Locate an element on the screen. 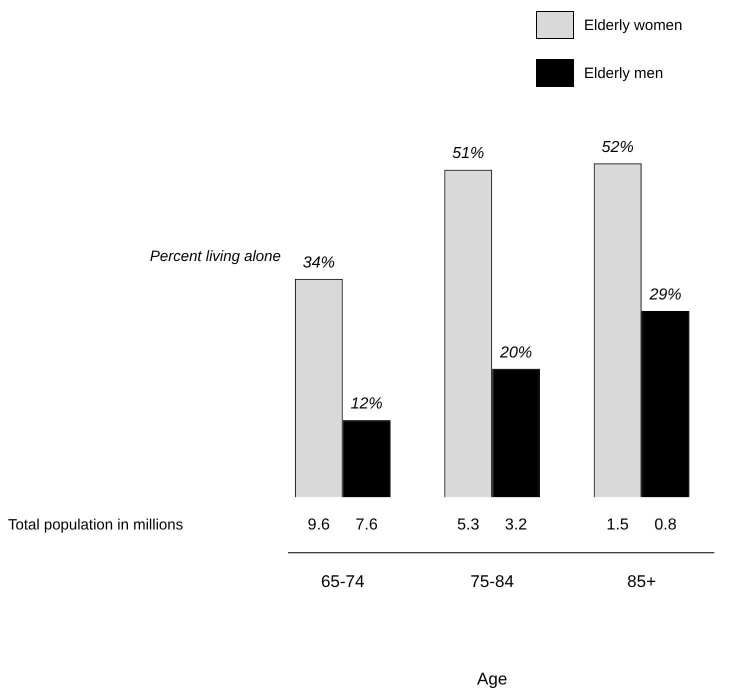  x-tick-label: 85+ is located at coordinates (641, 582).